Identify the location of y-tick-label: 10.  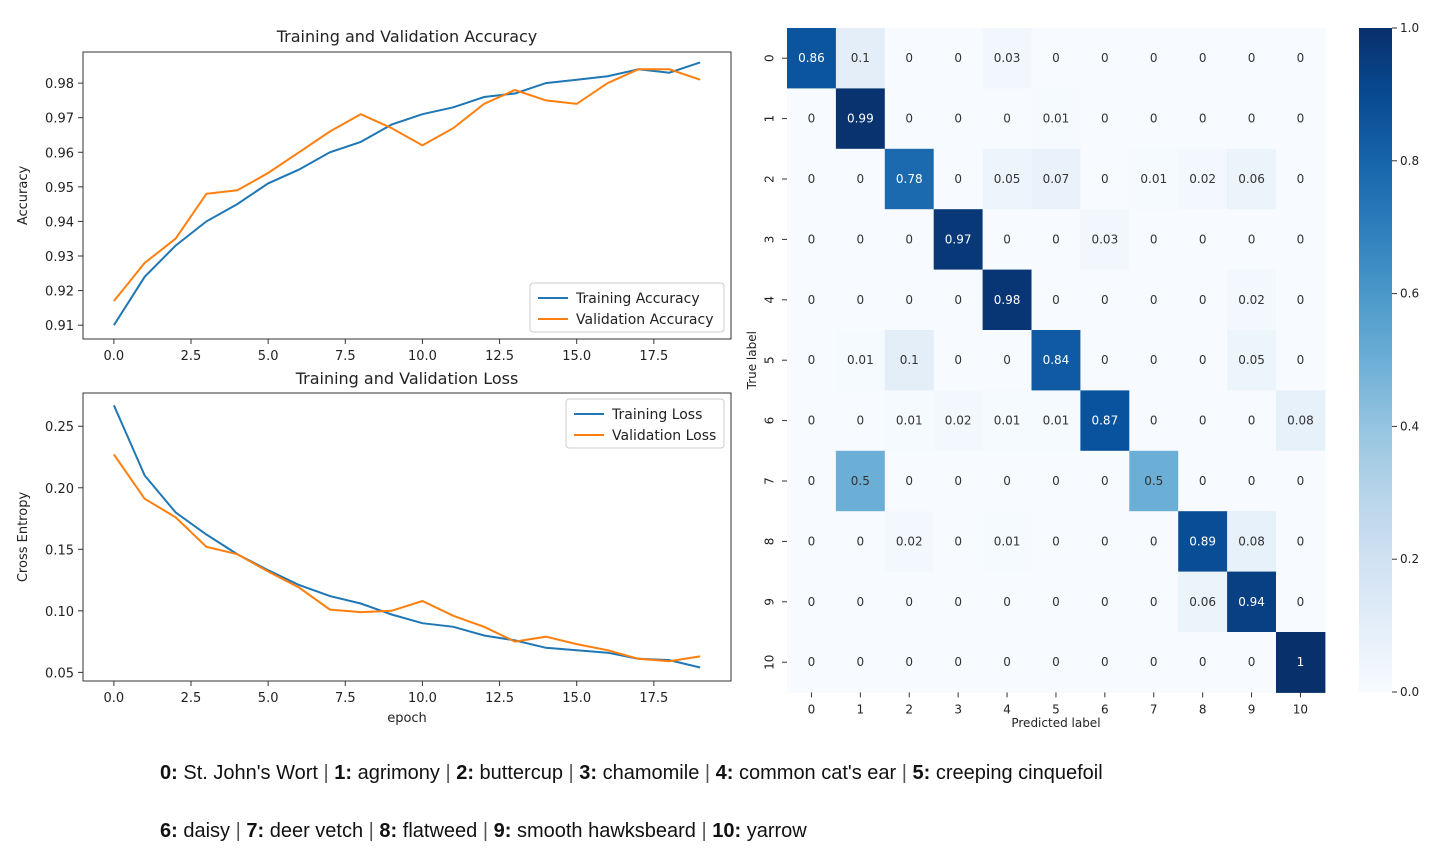
(770, 662).